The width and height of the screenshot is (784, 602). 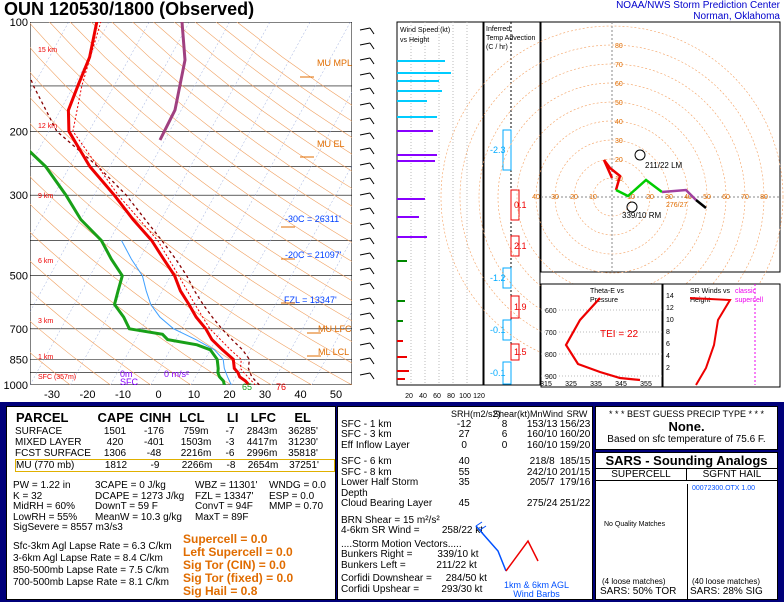 I want to click on kin-cell: 0, so click(x=504, y=445).